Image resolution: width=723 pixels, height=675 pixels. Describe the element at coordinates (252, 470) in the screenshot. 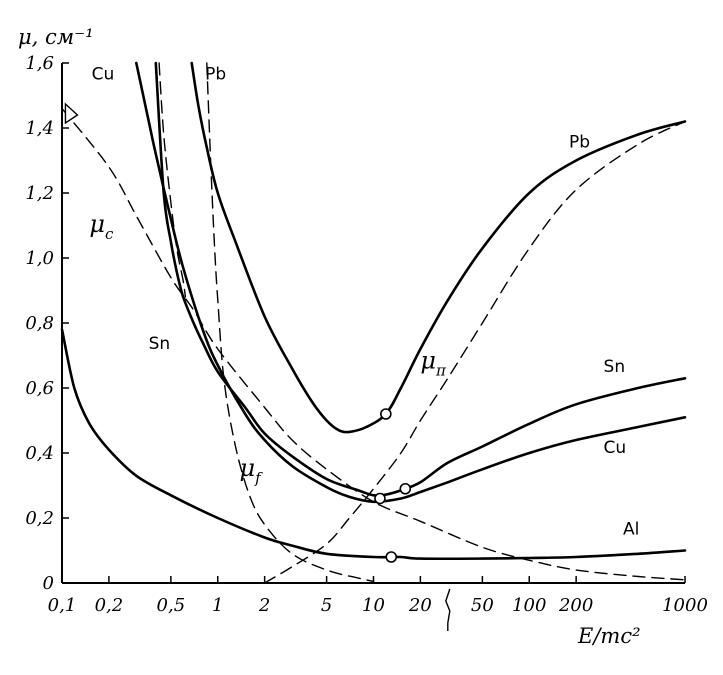

I see `mu-label-f: μf` at that location.